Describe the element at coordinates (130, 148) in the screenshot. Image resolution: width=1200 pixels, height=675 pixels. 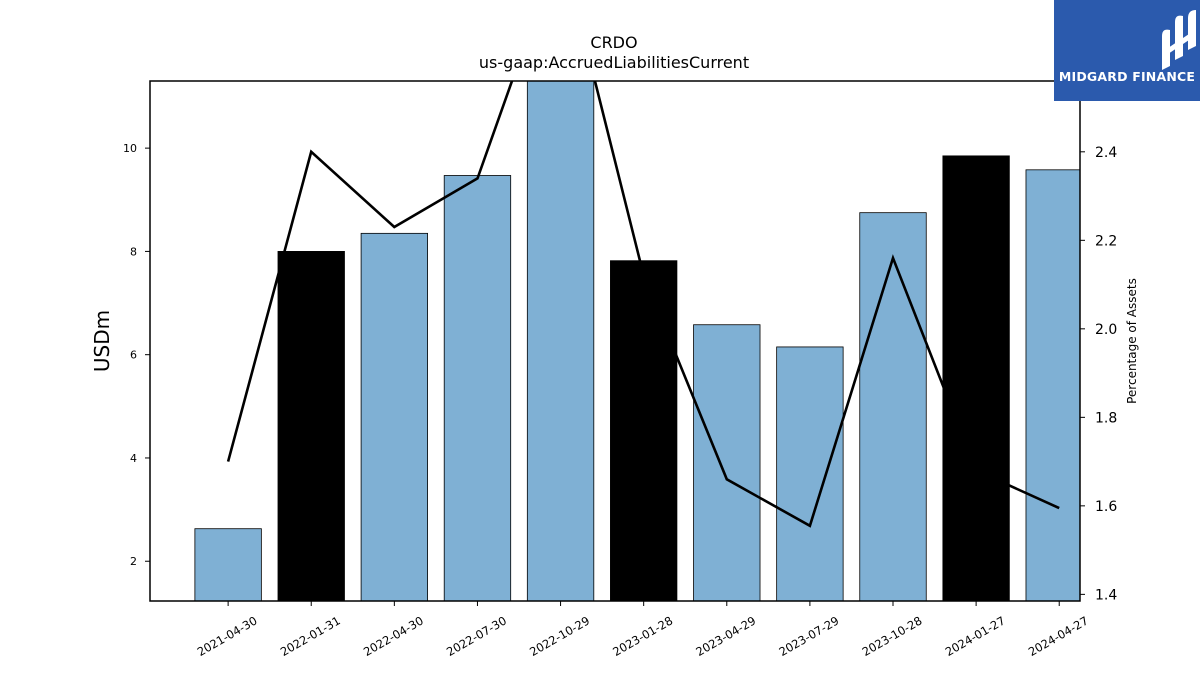
I see `y-tick-label: 10` at that location.